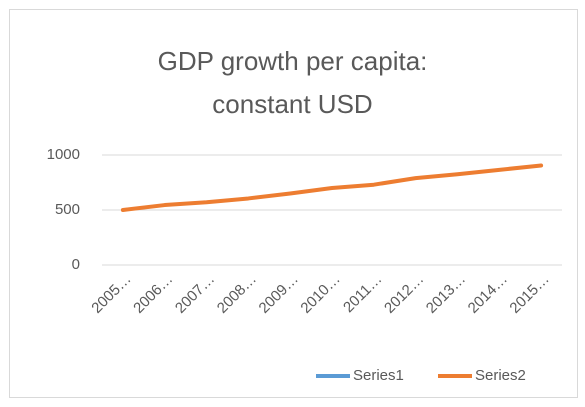  Describe the element at coordinates (500, 375) in the screenshot. I see `legend-label: Series2` at that location.